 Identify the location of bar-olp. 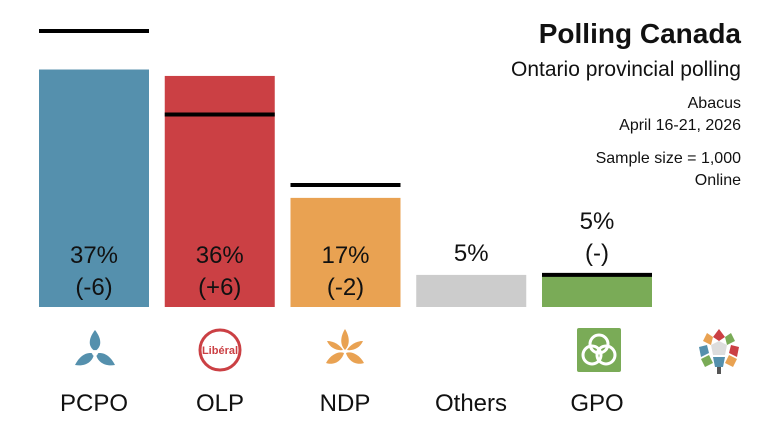
(219, 191).